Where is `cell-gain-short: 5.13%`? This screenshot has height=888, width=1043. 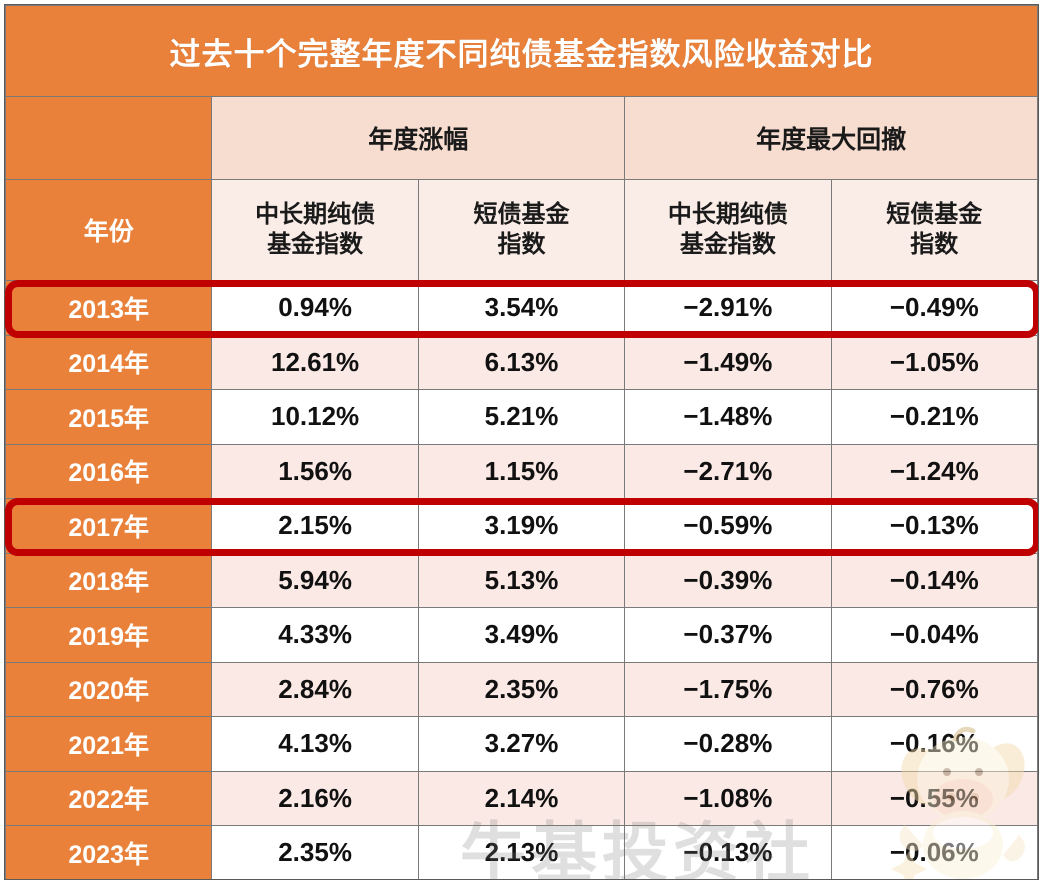
cell-gain-short: 5.13% is located at coordinates (521, 580).